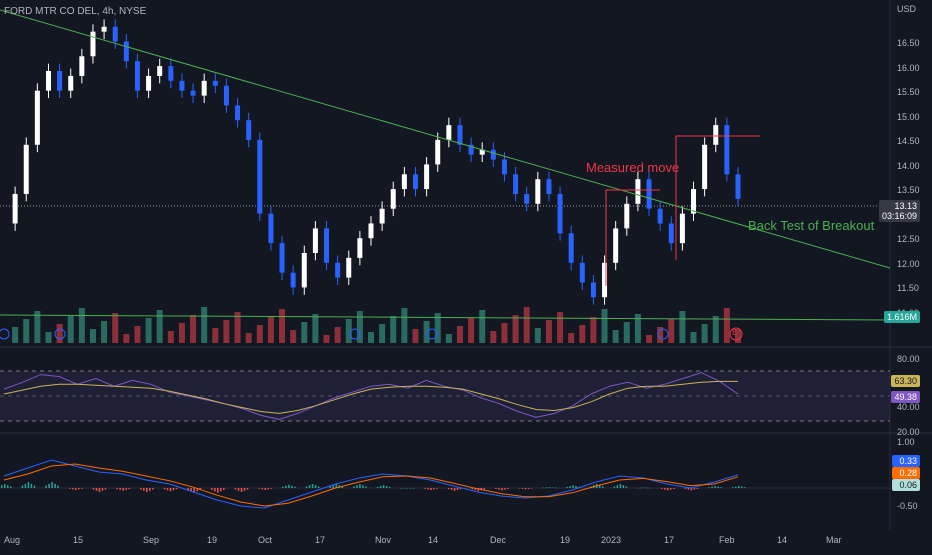 The width and height of the screenshot is (932, 555). What do you see at coordinates (908, 239) in the screenshot?
I see `price-axis-tick: 12.50` at bounding box center [908, 239].